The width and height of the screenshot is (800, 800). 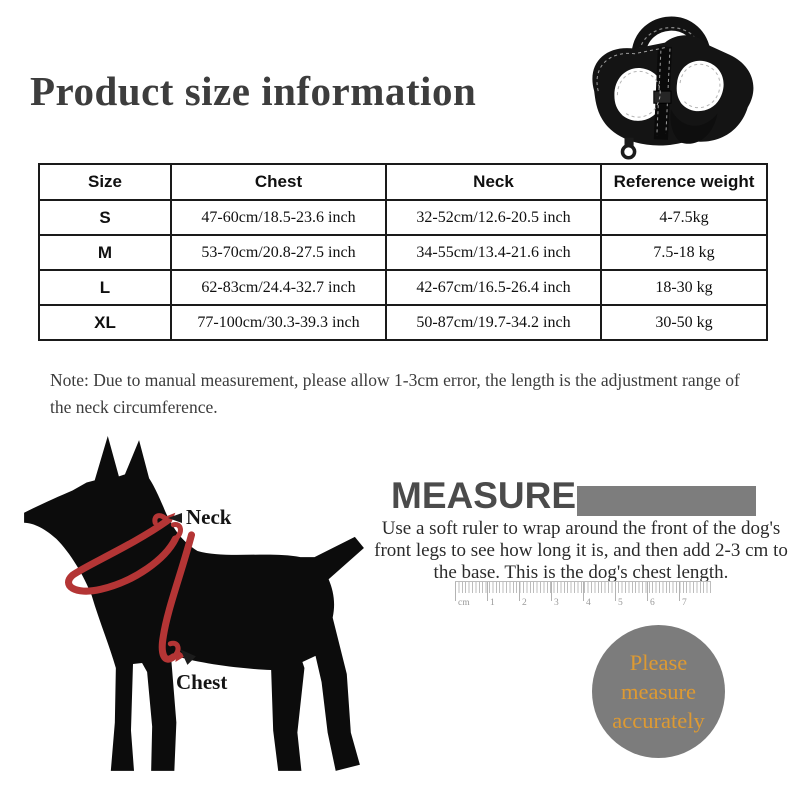 I want to click on cell-size: L, so click(x=105, y=287).